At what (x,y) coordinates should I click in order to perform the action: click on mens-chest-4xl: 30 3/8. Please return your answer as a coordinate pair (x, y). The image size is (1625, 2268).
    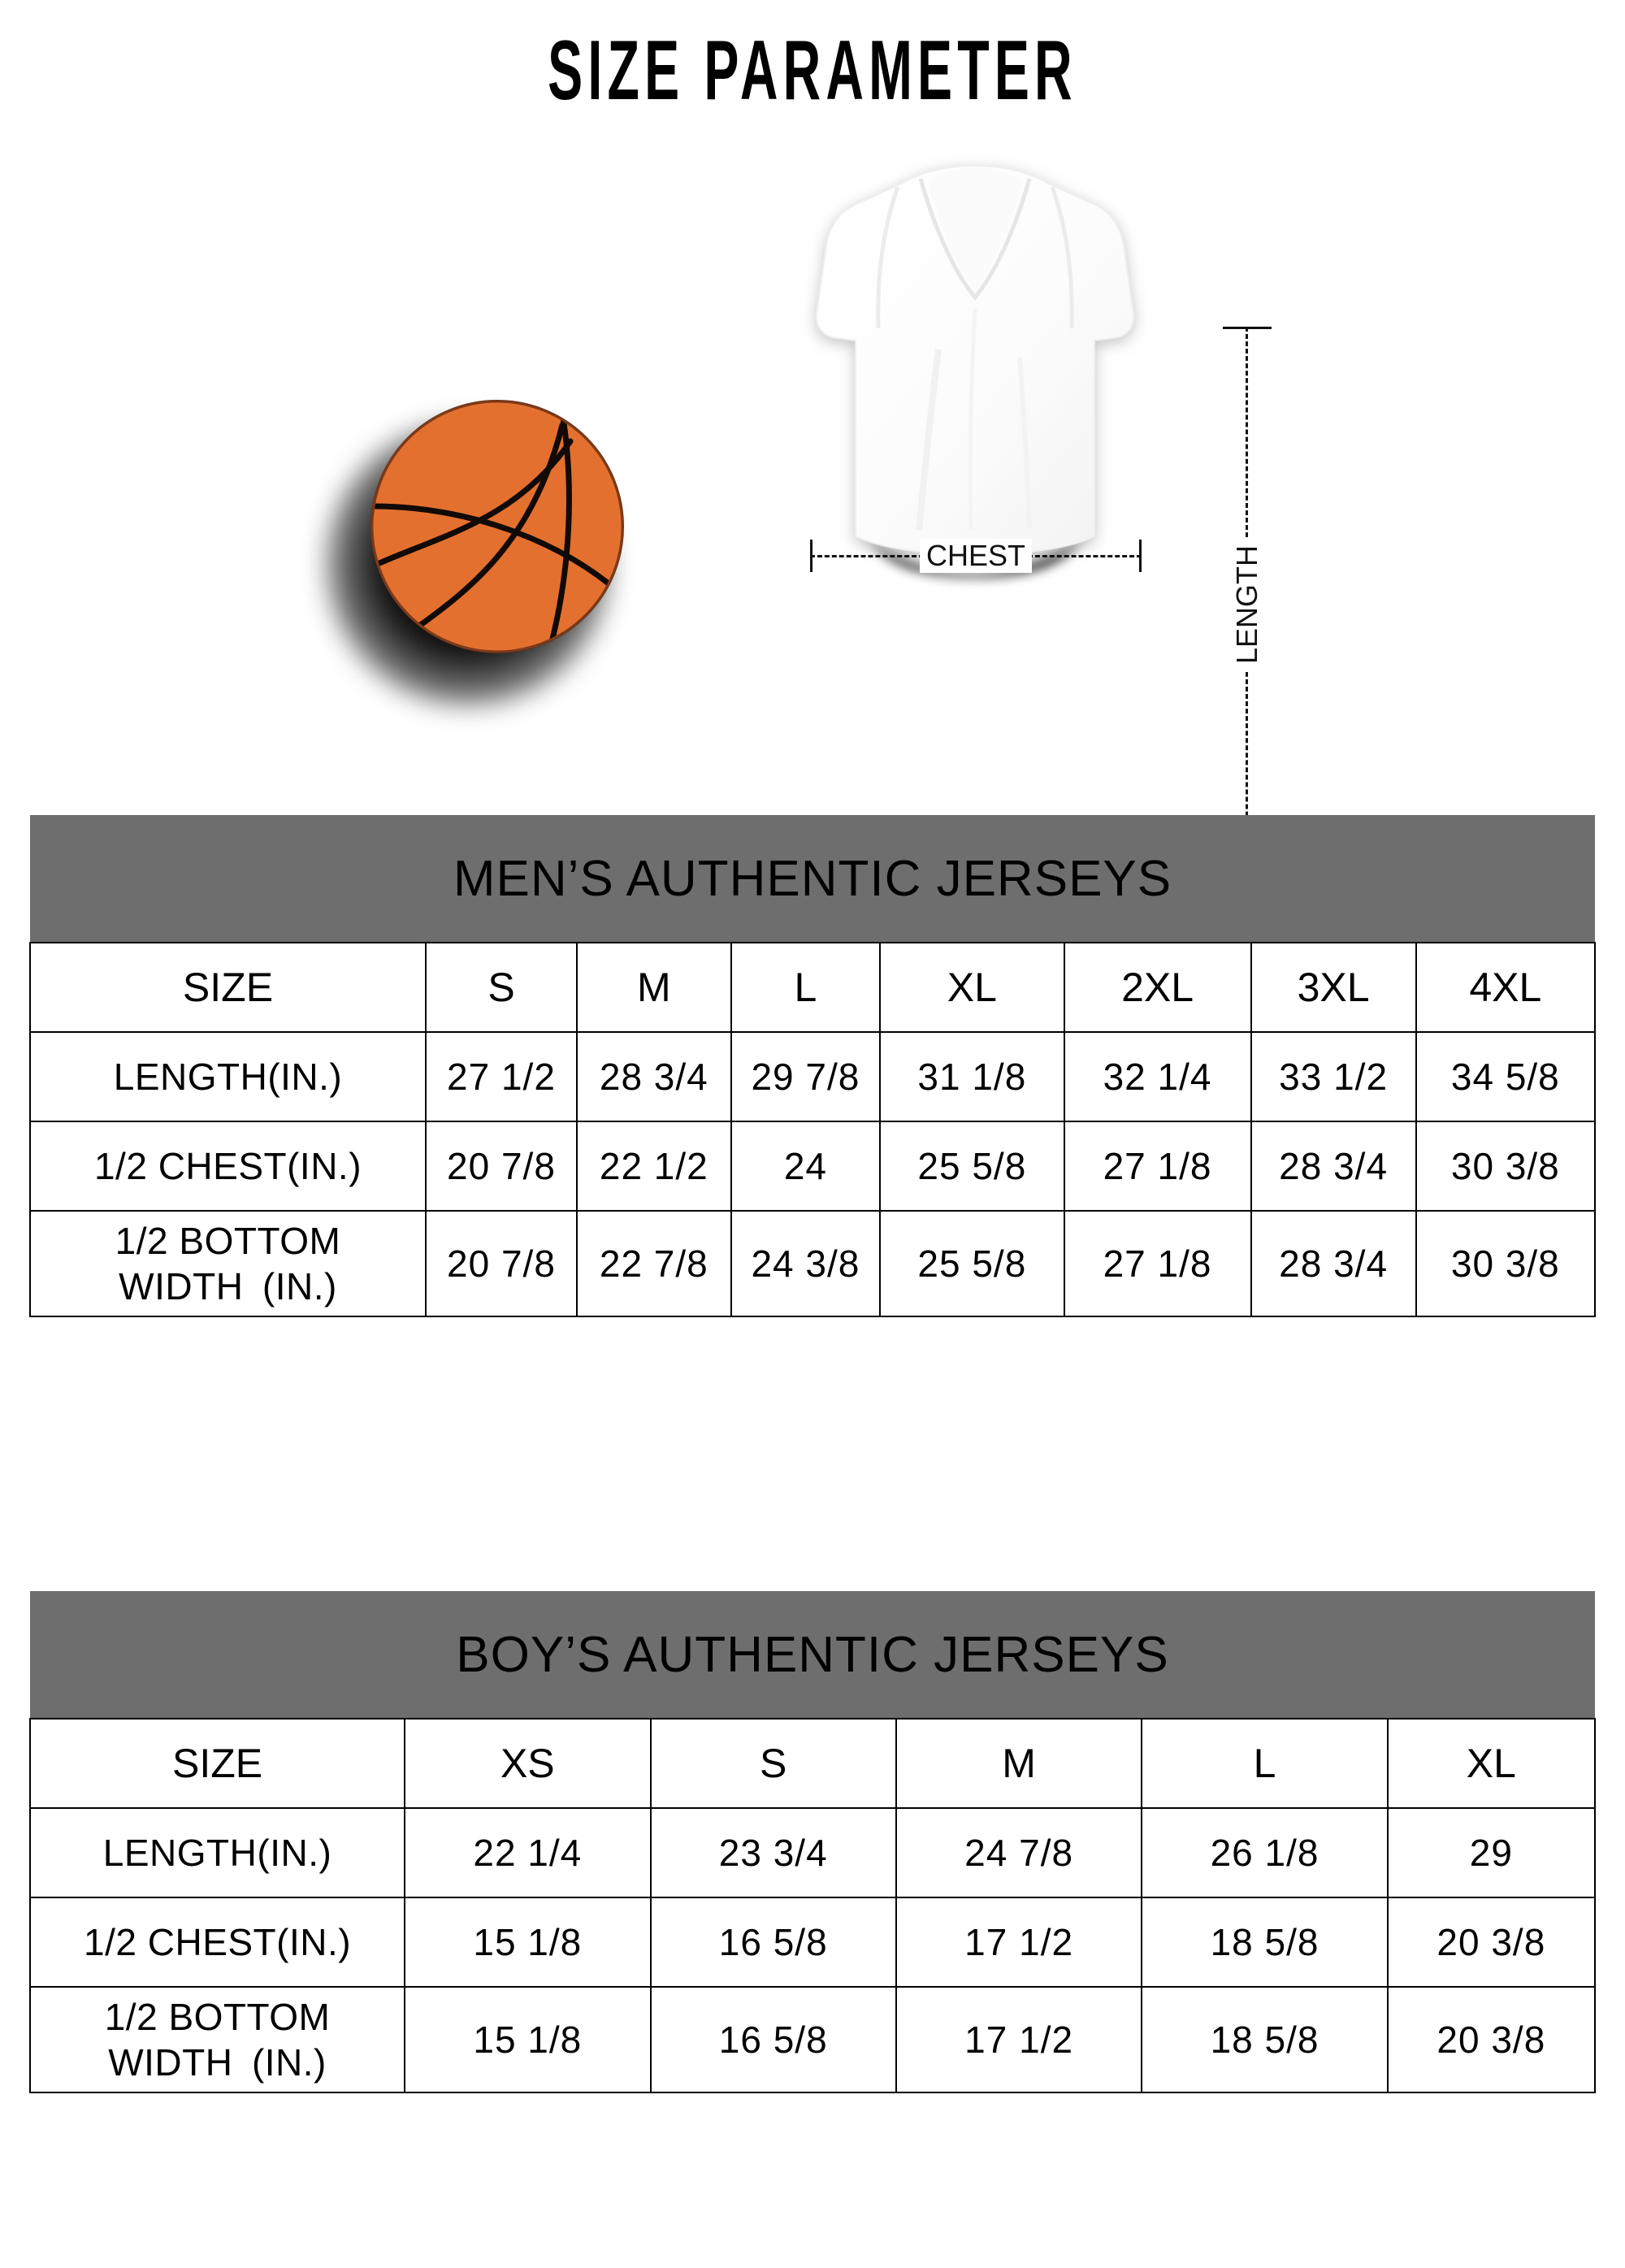
    Looking at the image, I should click on (1506, 1166).